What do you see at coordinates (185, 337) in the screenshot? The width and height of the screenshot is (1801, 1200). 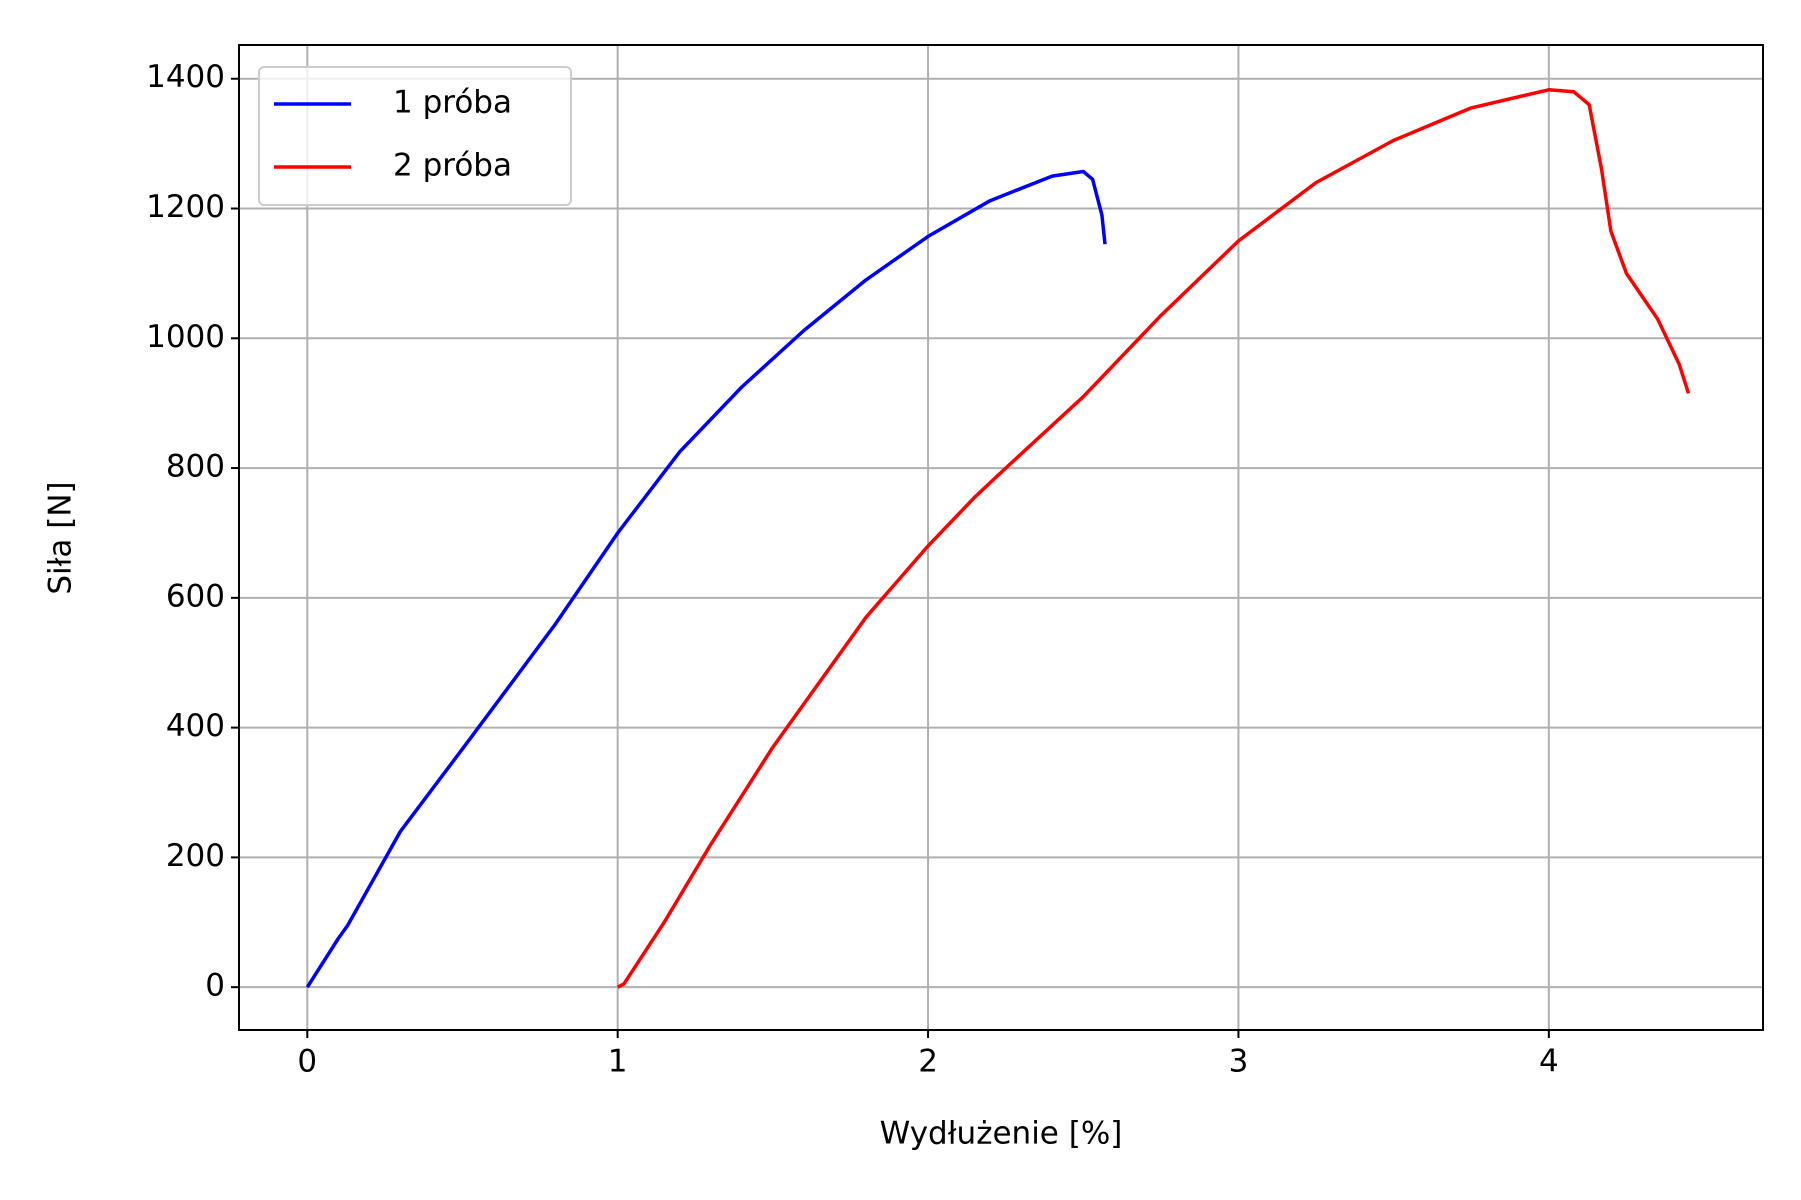 I see `y-tick-label: 1000` at bounding box center [185, 337].